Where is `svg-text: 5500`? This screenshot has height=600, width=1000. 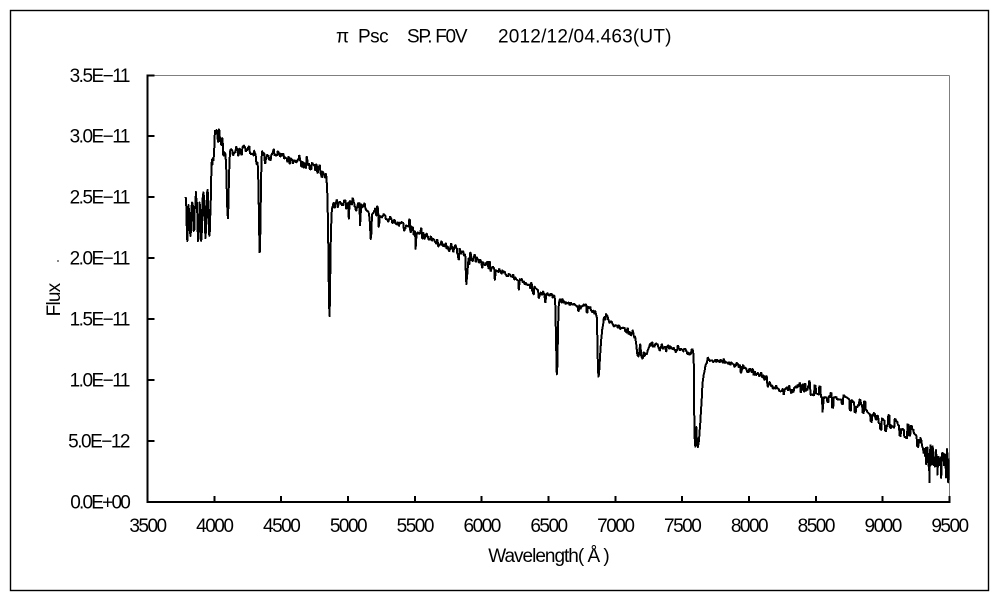 svg-text: 5500 is located at coordinates (415, 526).